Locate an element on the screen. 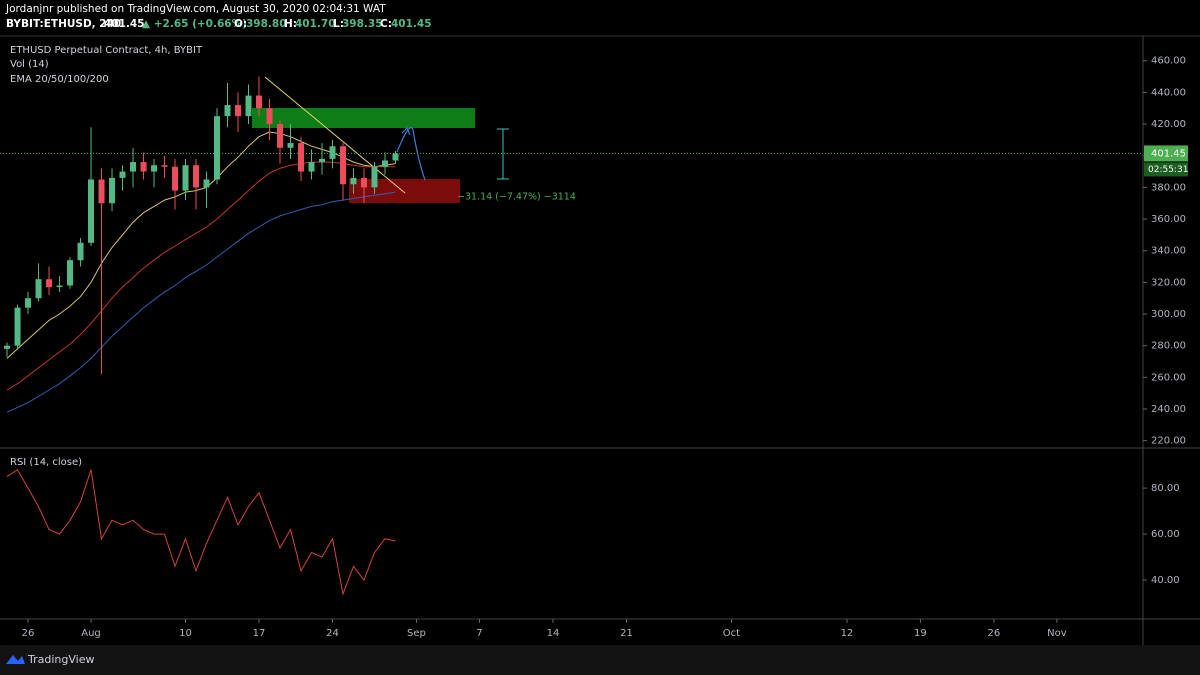 The width and height of the screenshot is (1200, 675). x-tick-label: 10 is located at coordinates (185, 633).